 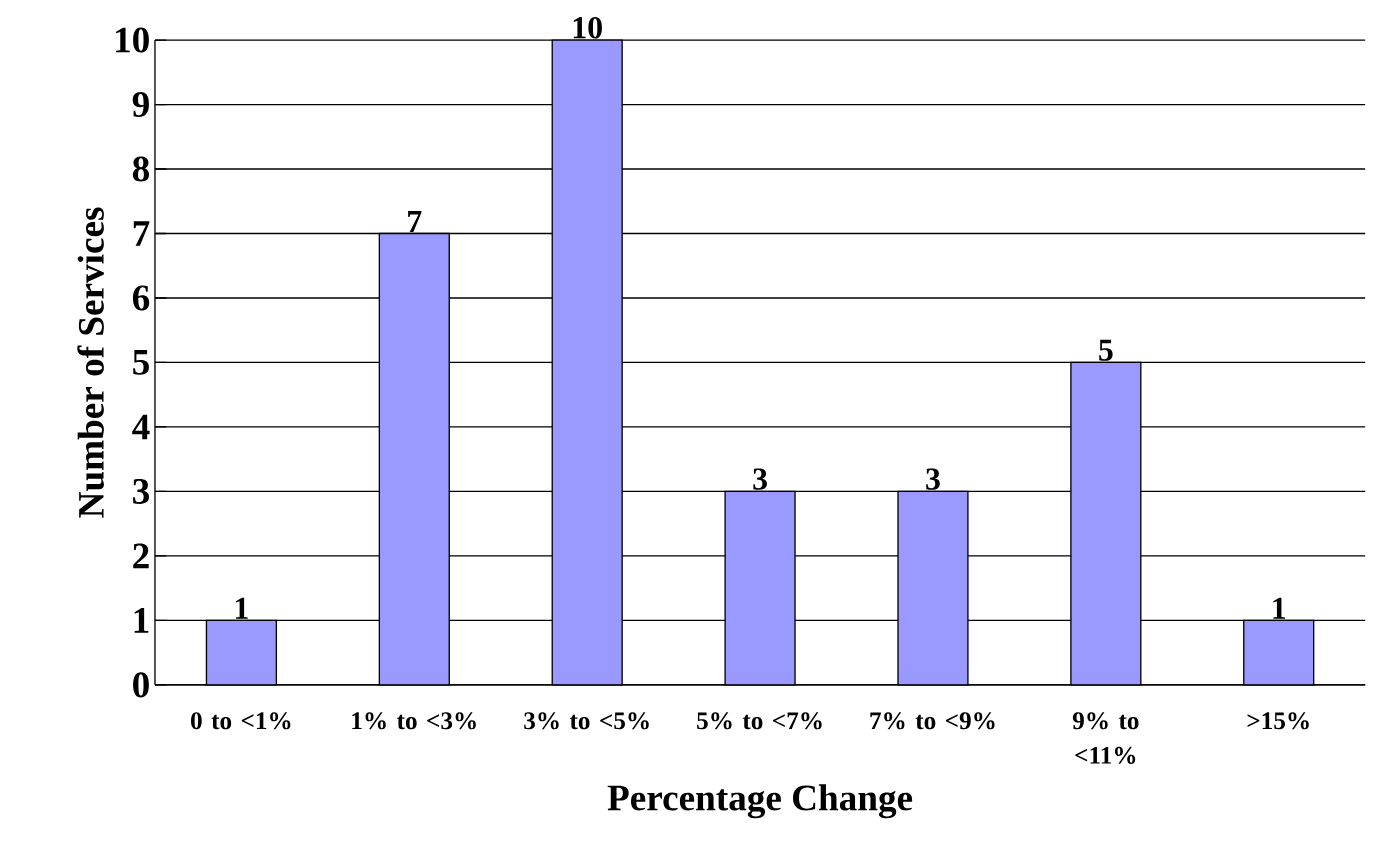 I want to click on x-tick-label: 0 to <1%, so click(x=241, y=721).